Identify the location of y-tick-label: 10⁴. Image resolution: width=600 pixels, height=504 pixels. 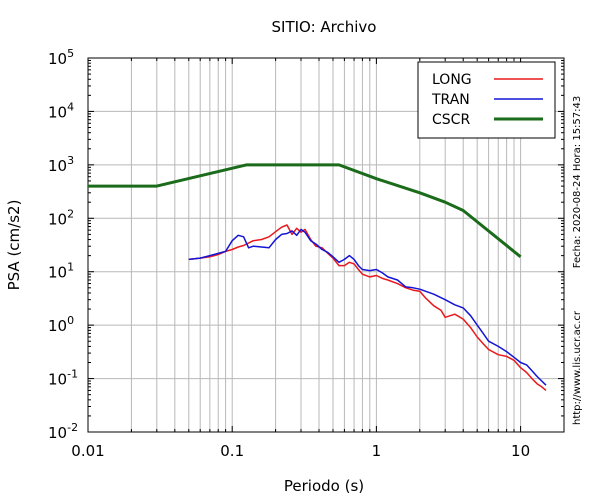
(61, 110).